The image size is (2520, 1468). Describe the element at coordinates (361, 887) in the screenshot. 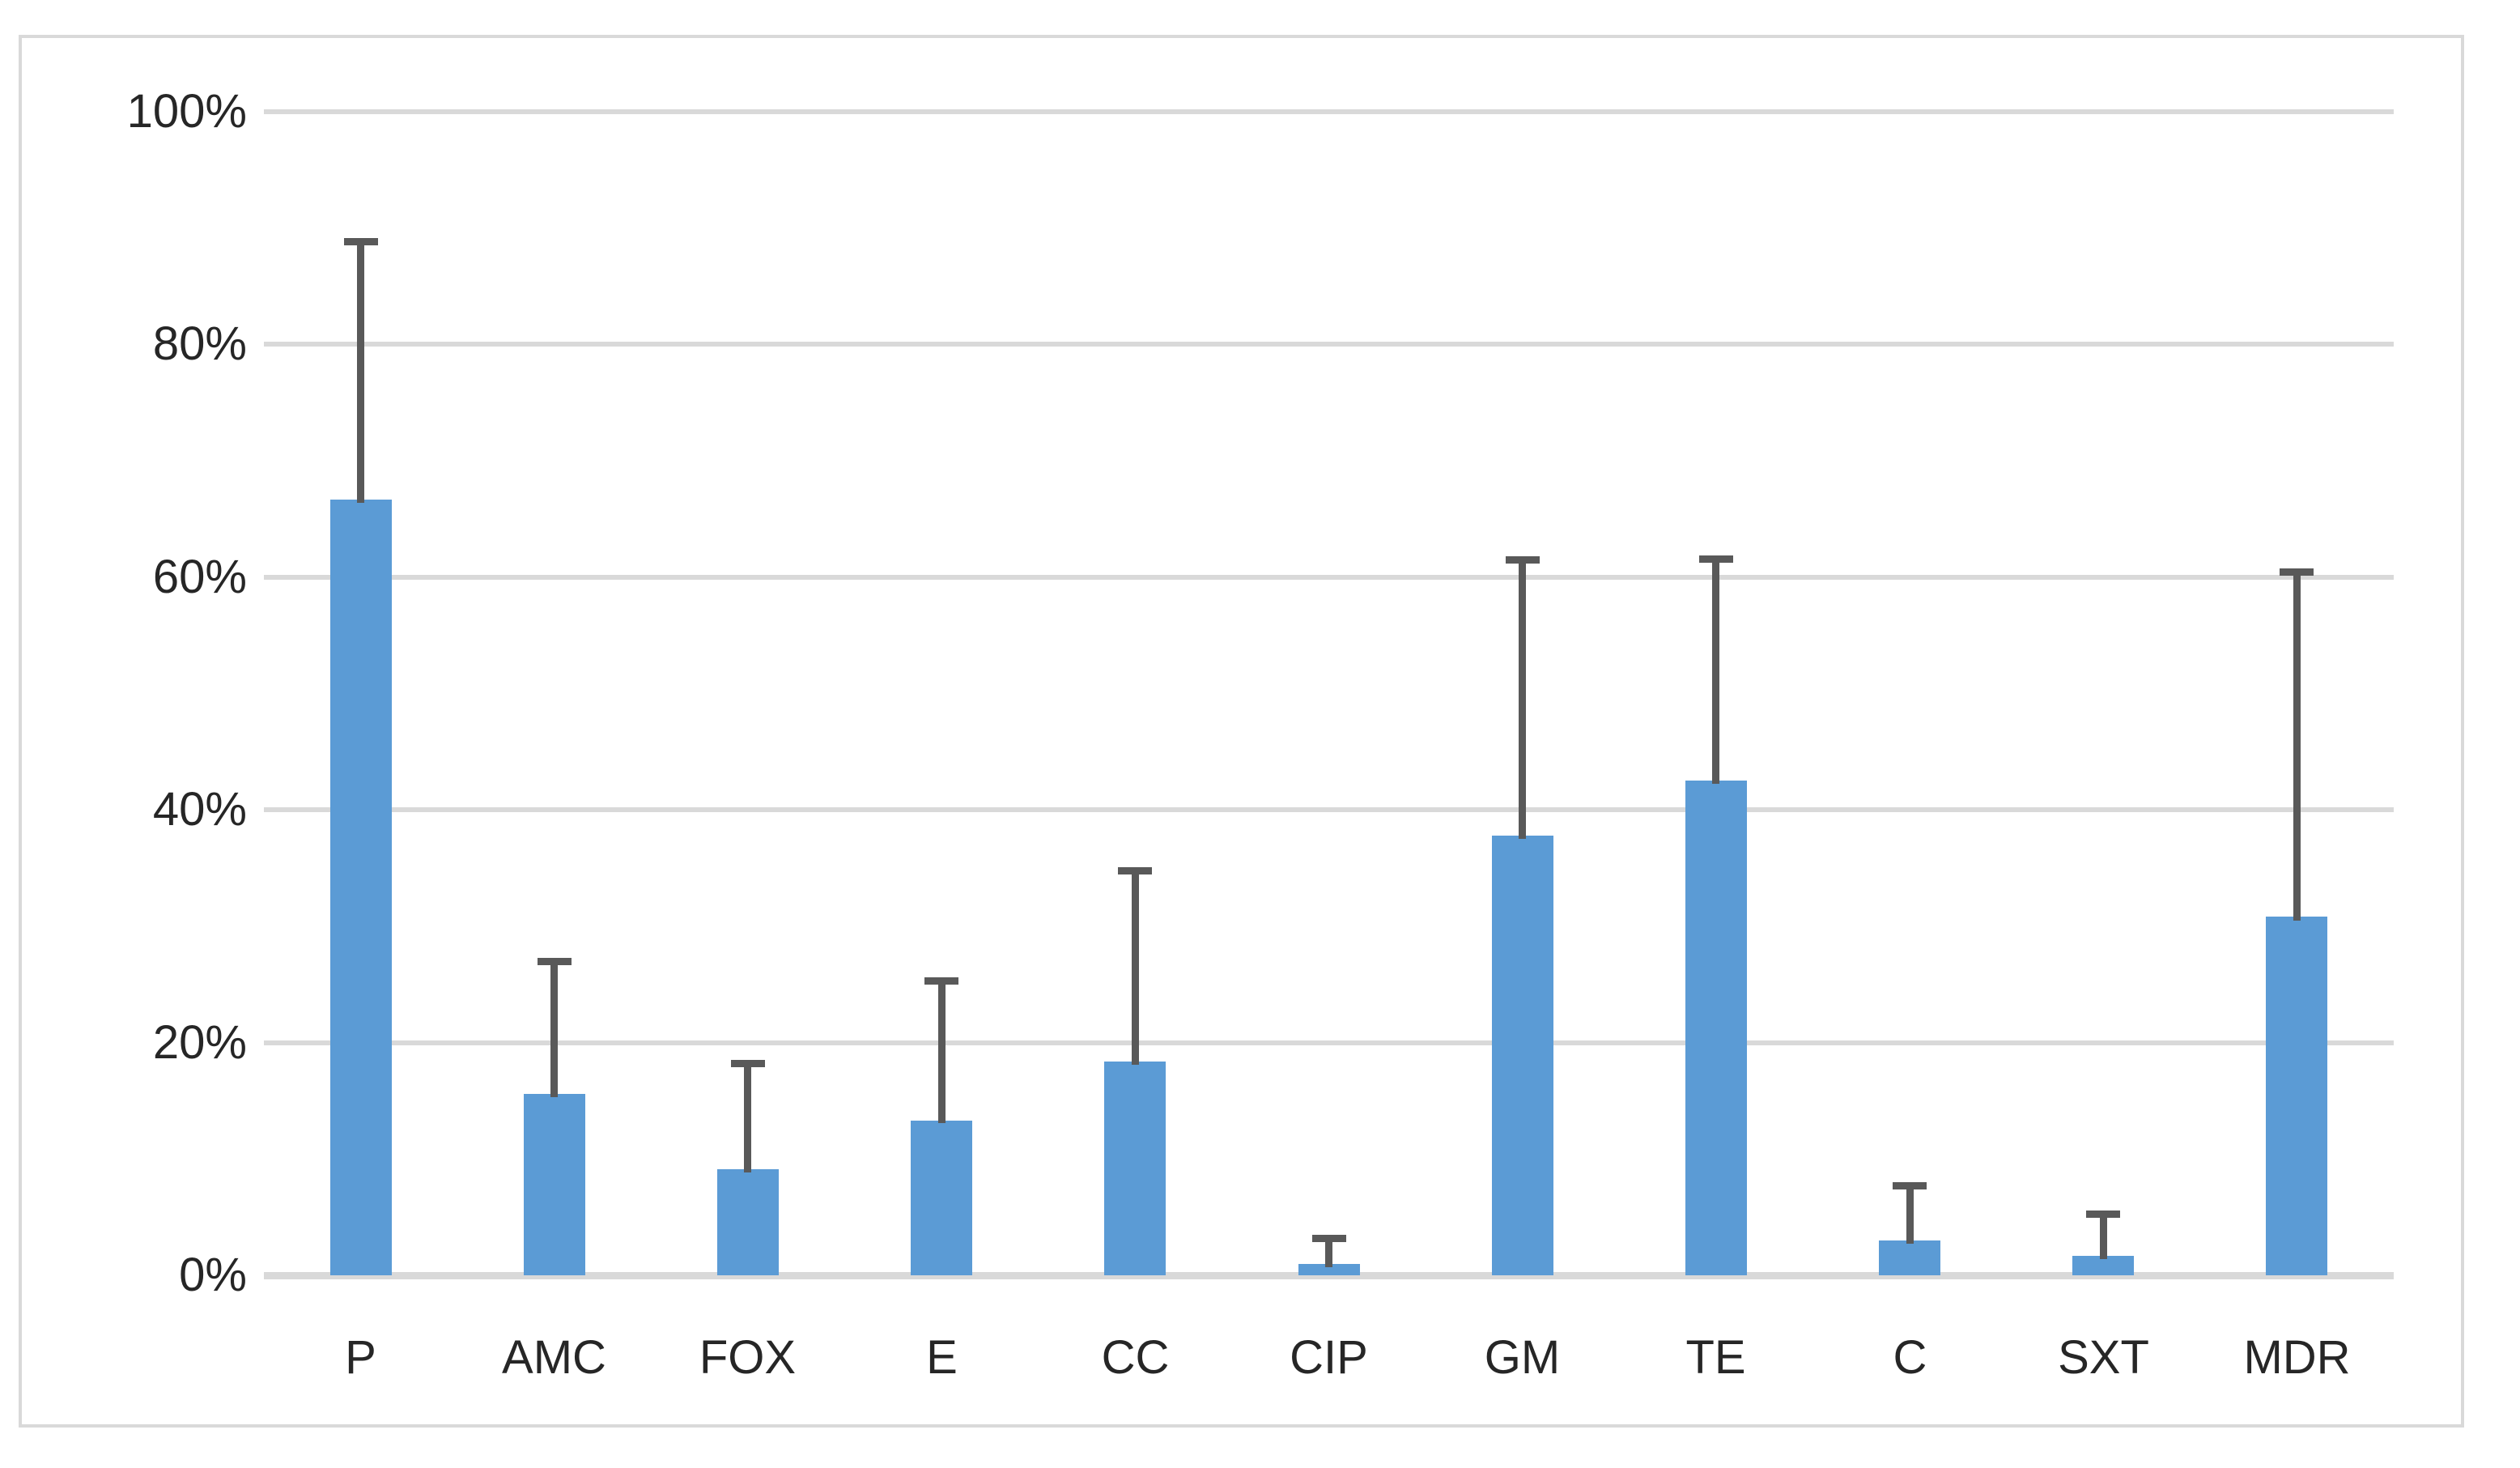

I see `bar-P` at that location.